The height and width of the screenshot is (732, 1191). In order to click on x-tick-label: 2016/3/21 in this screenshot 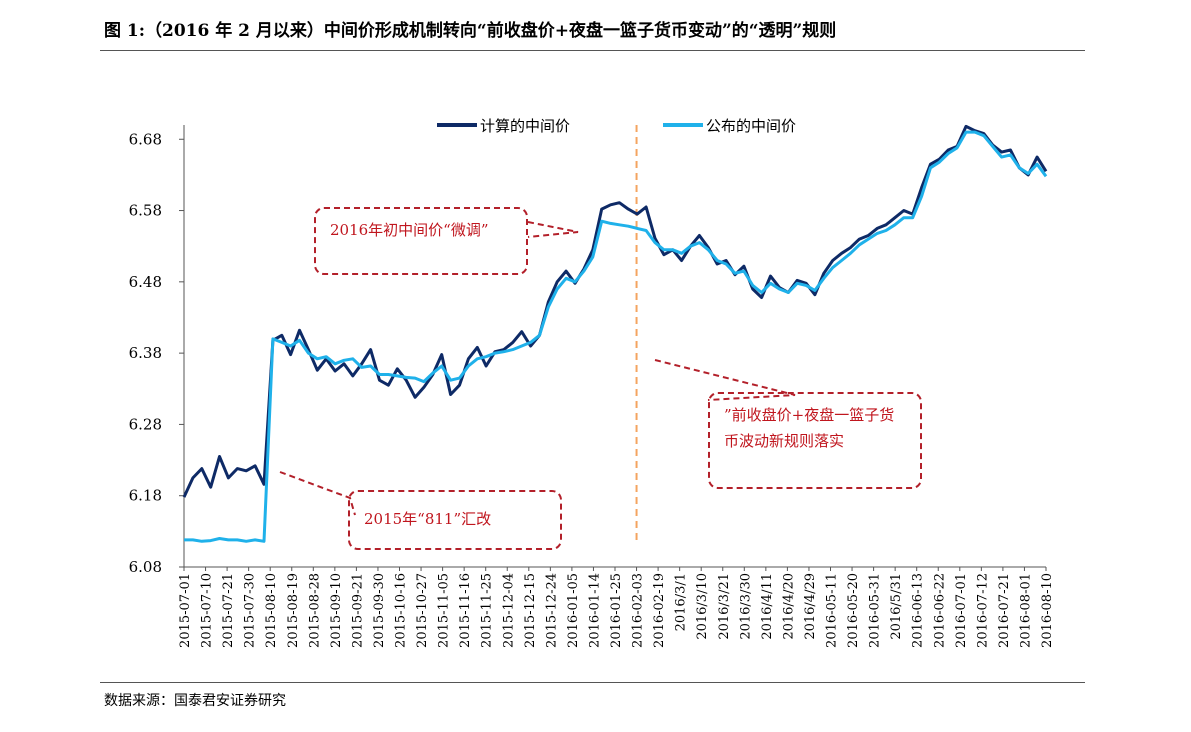, I will do `click(724, 606)`.